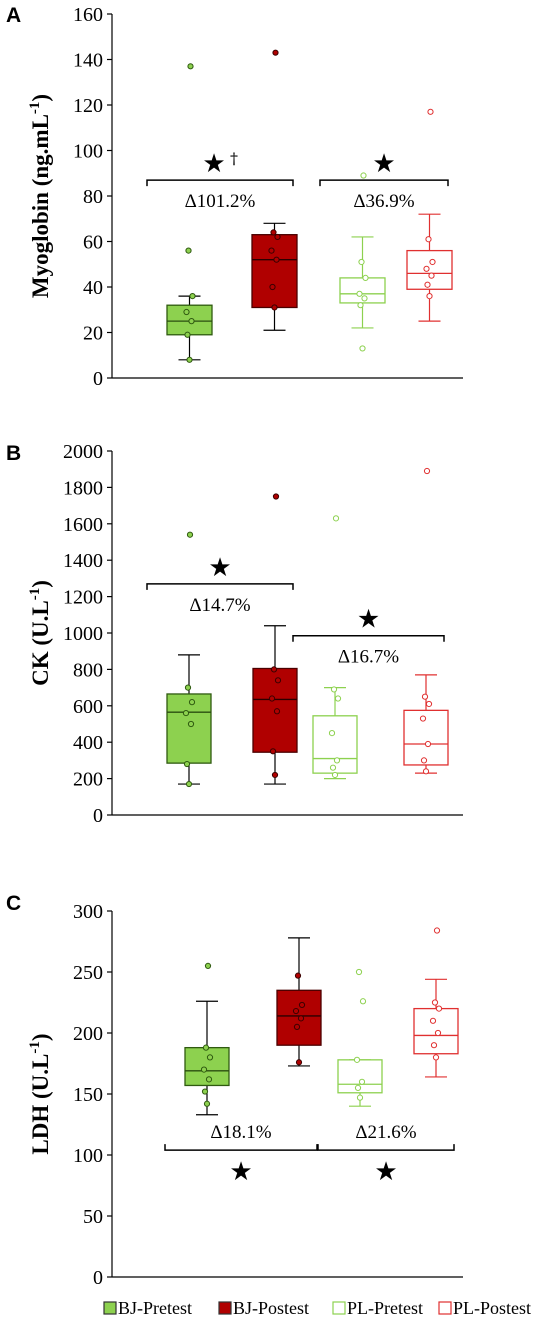 This screenshot has height=1328, width=554. I want to click on y-tick-label: 200, so click(88, 1034).